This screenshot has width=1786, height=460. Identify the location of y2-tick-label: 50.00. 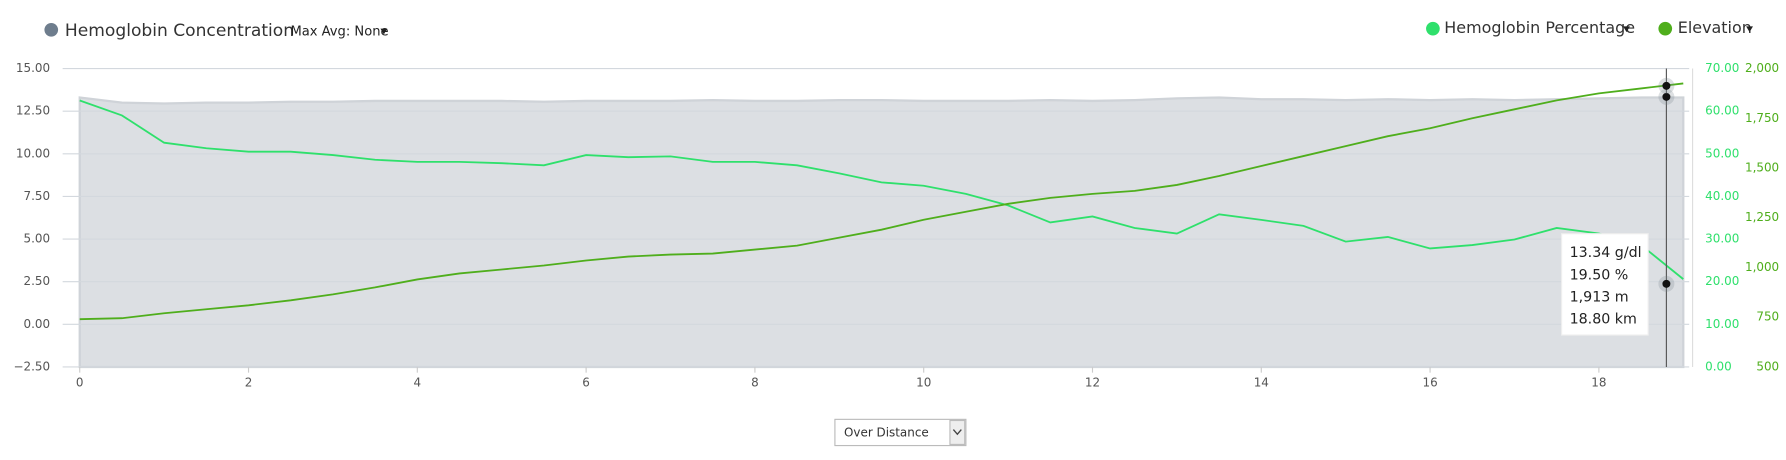
(1722, 153).